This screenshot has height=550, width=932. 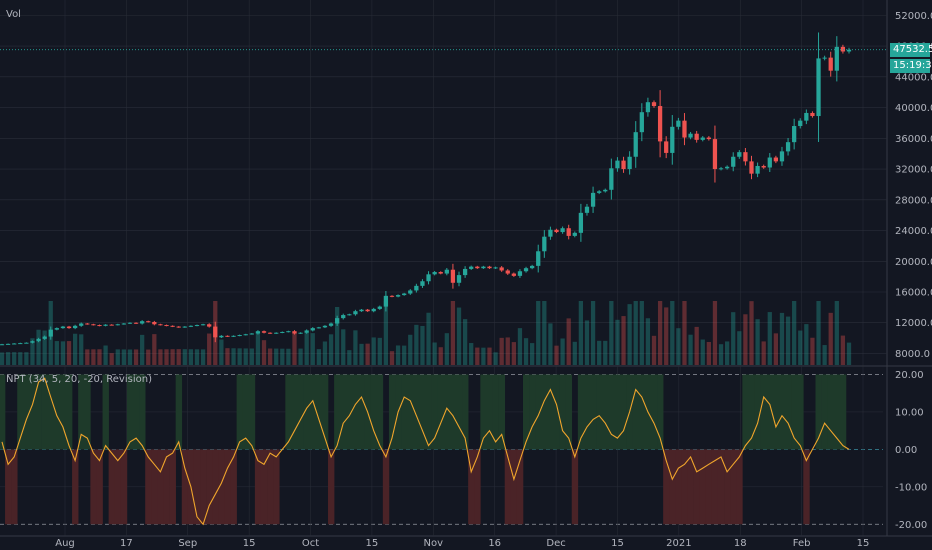 What do you see at coordinates (912, 354) in the screenshot?
I see `price-tick-label: 8000.0` at bounding box center [912, 354].